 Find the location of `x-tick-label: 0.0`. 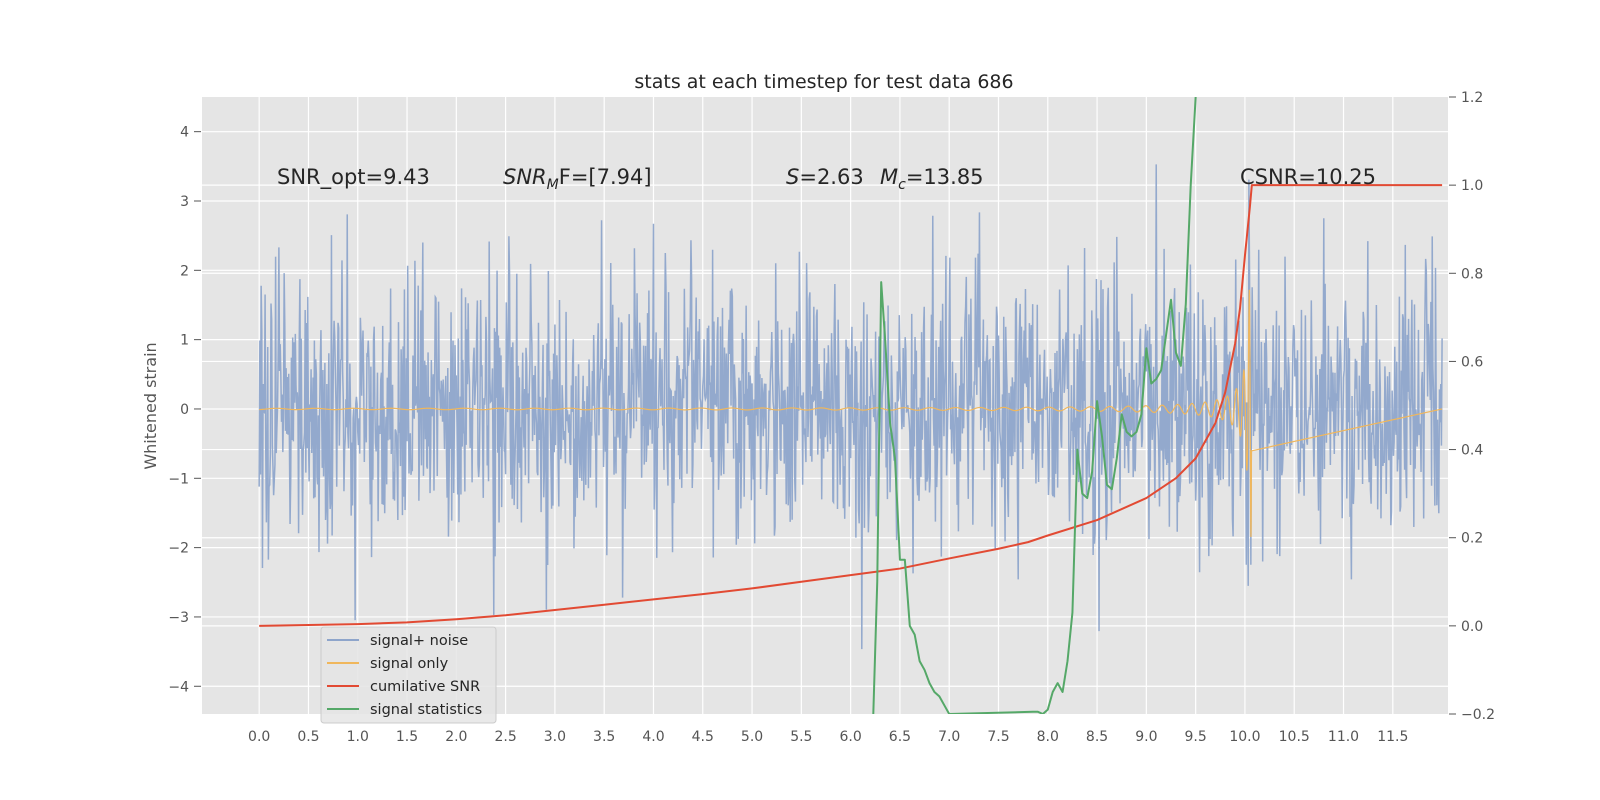

x-tick-label: 0.0 is located at coordinates (259, 737).